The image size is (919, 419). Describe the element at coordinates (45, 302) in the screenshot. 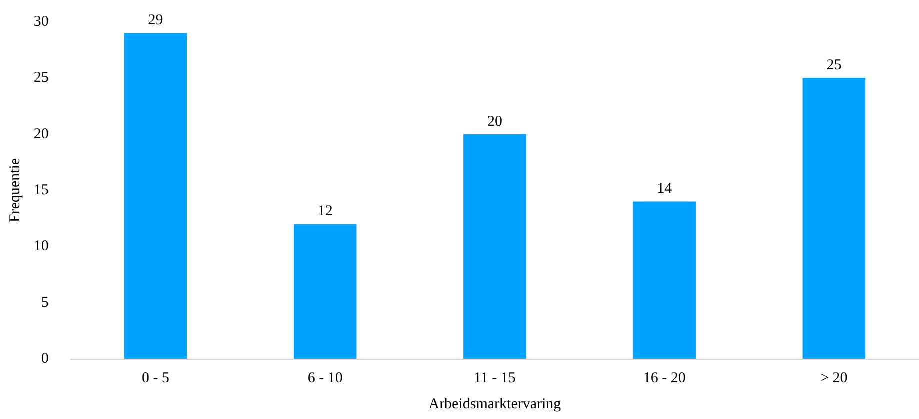

I see `y-tick-label: 5` at that location.